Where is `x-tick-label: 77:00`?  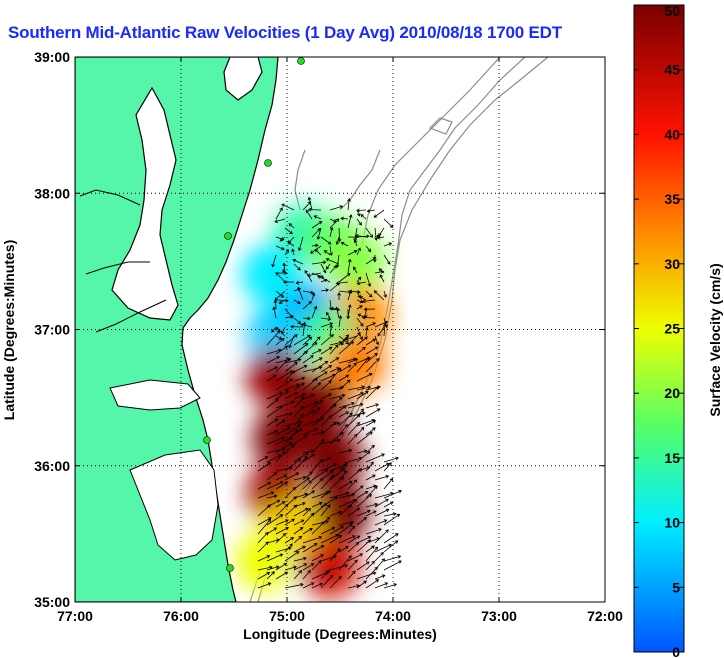 x-tick-label: 77:00 is located at coordinates (75, 616).